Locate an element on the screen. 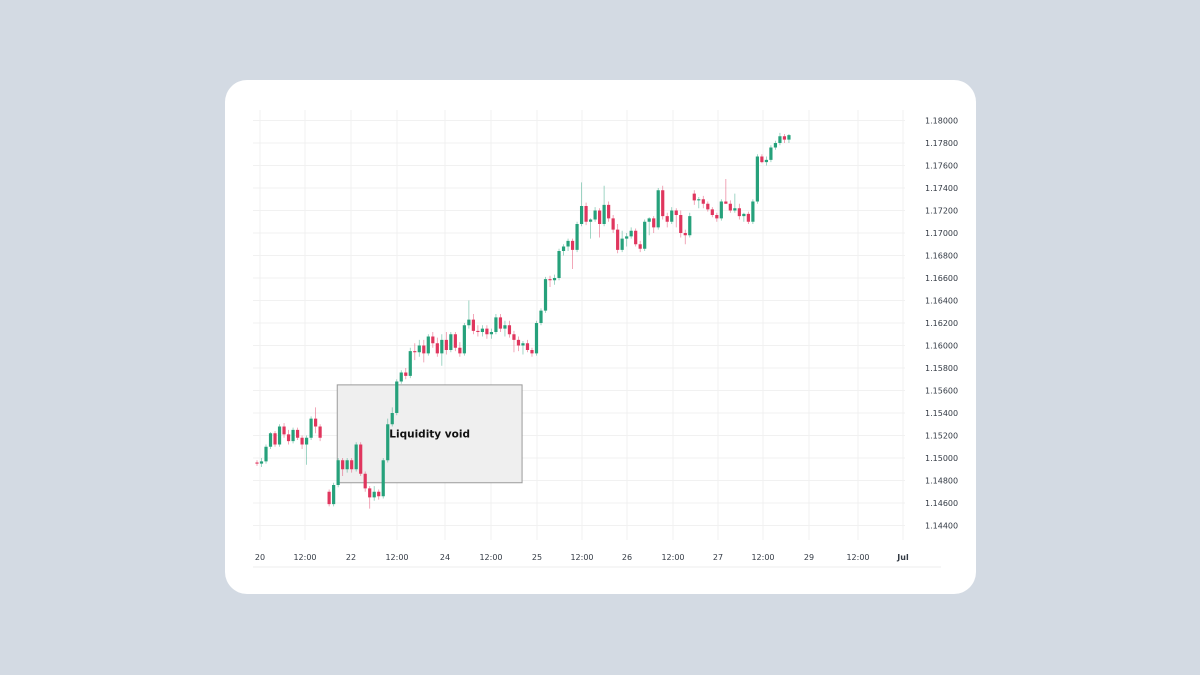 The width and height of the screenshot is (1200, 675). x-tick-label: 22 is located at coordinates (351, 557).